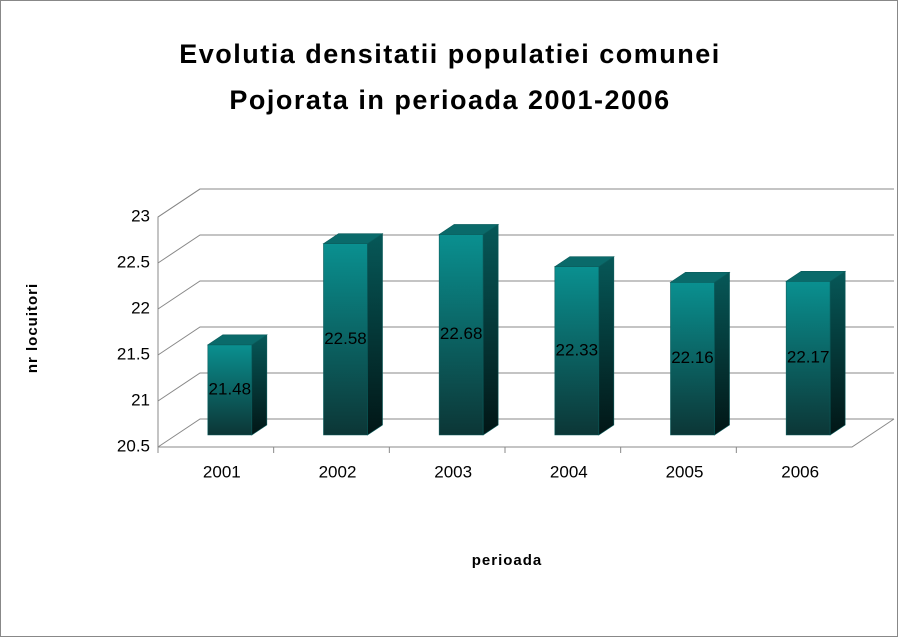 The width and height of the screenshot is (899, 638). I want to click on value-label: 21.48, so click(230, 388).